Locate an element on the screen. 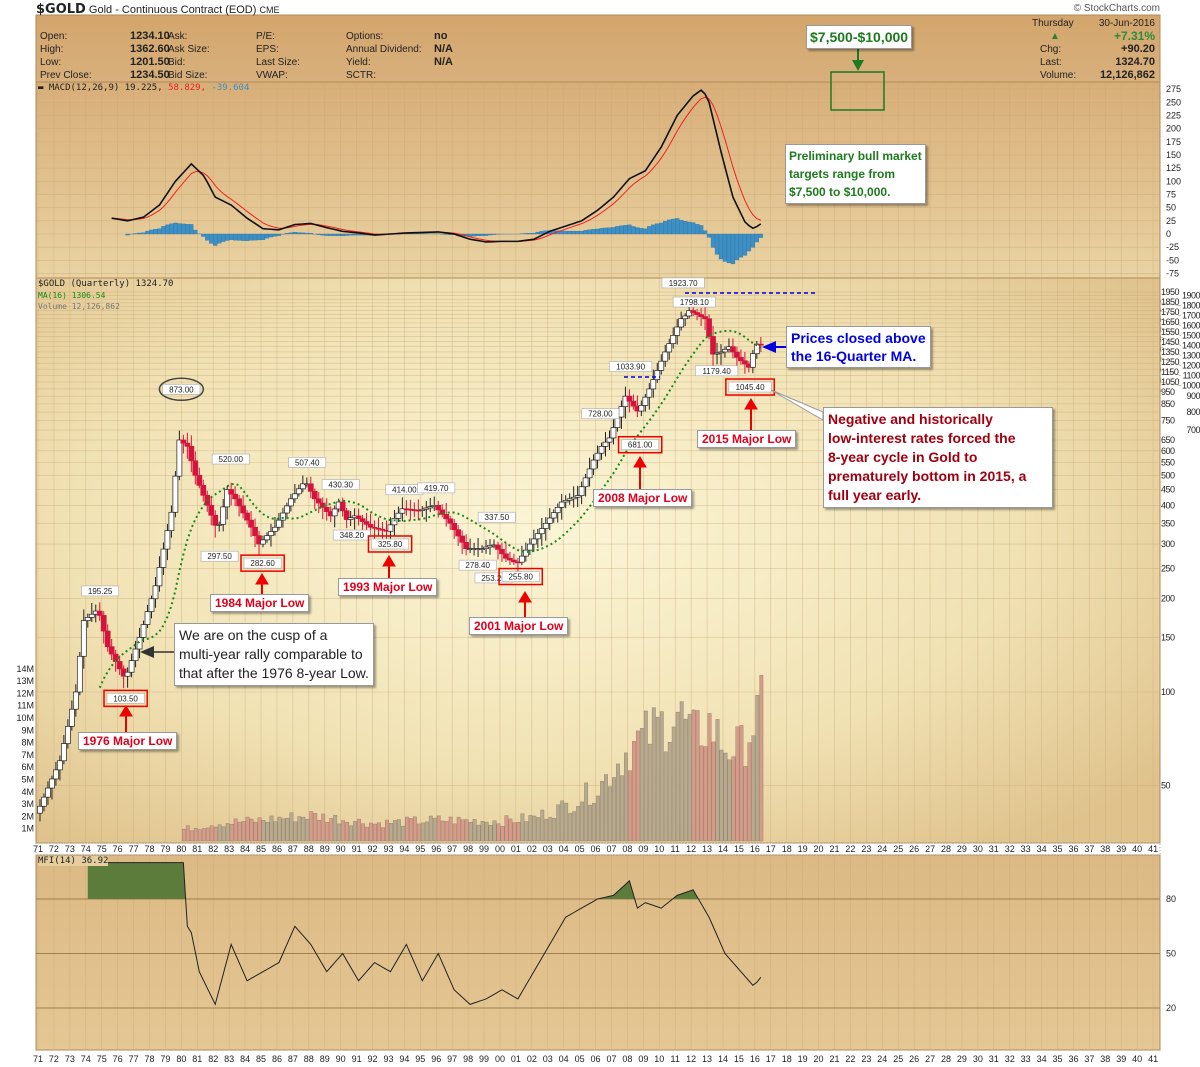  target-arrow-icon is located at coordinates (858, 65).